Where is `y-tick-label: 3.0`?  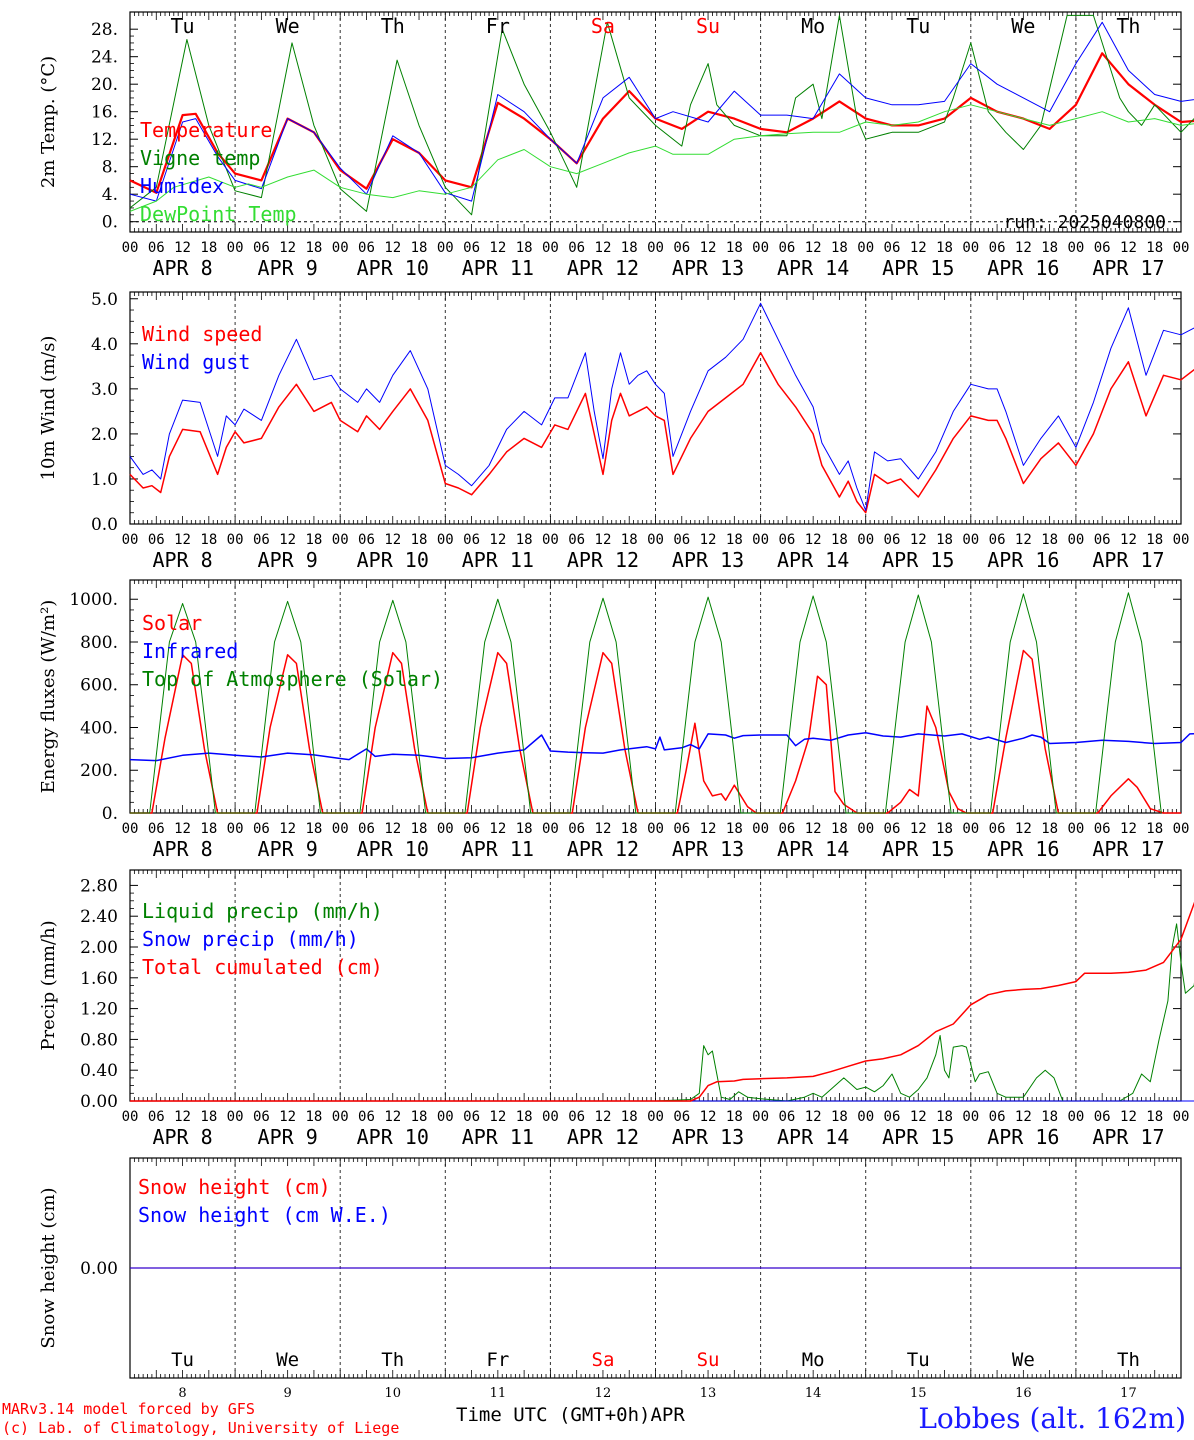
y-tick-label: 3.0 is located at coordinates (104, 390).